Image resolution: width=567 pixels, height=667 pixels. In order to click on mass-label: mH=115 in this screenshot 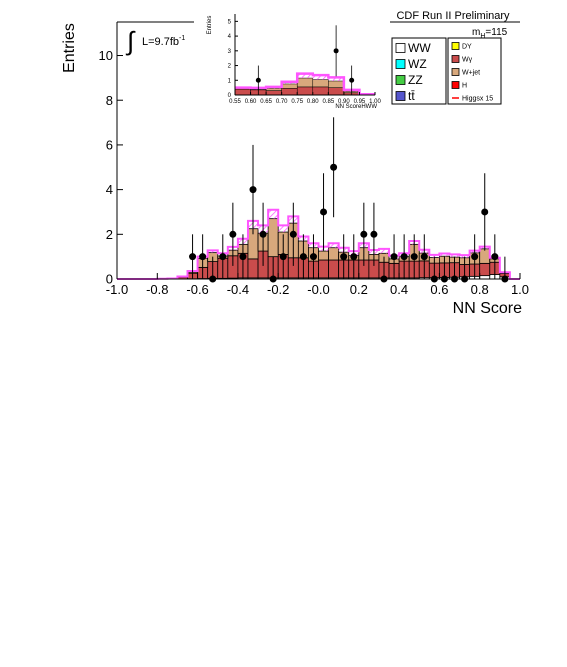, I will do `click(490, 33)`.